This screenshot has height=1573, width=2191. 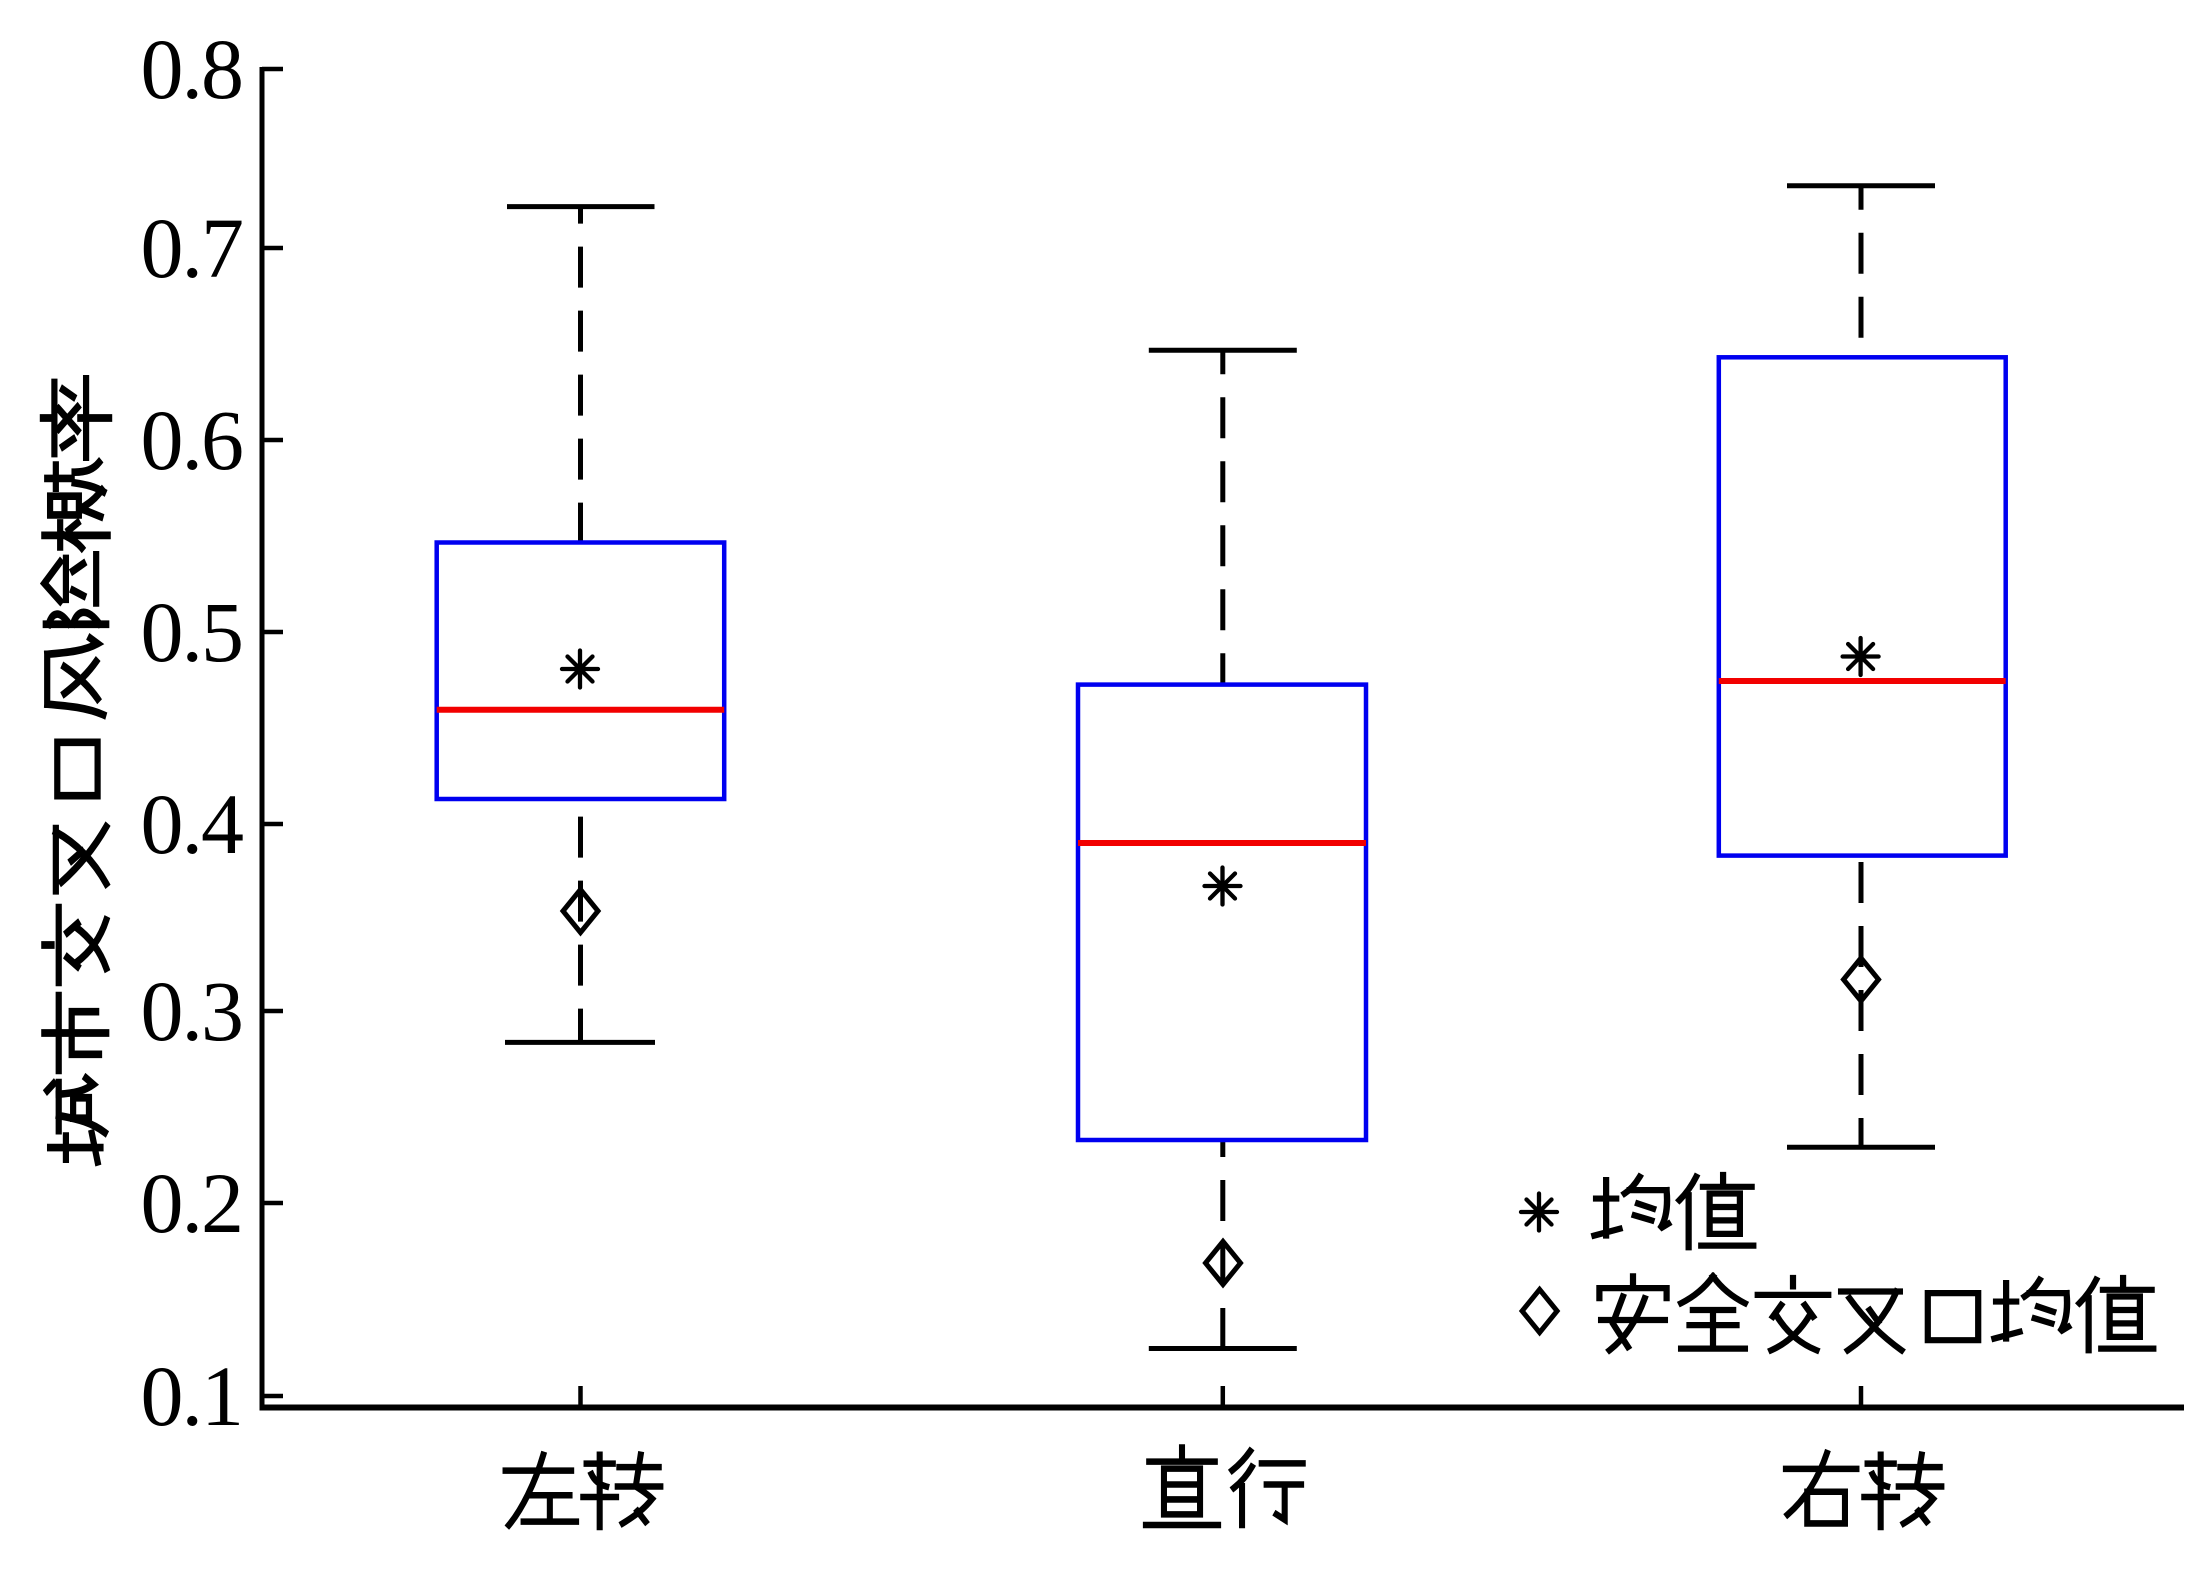 I want to click on svg-text: 0.8, so click(x=192, y=69).